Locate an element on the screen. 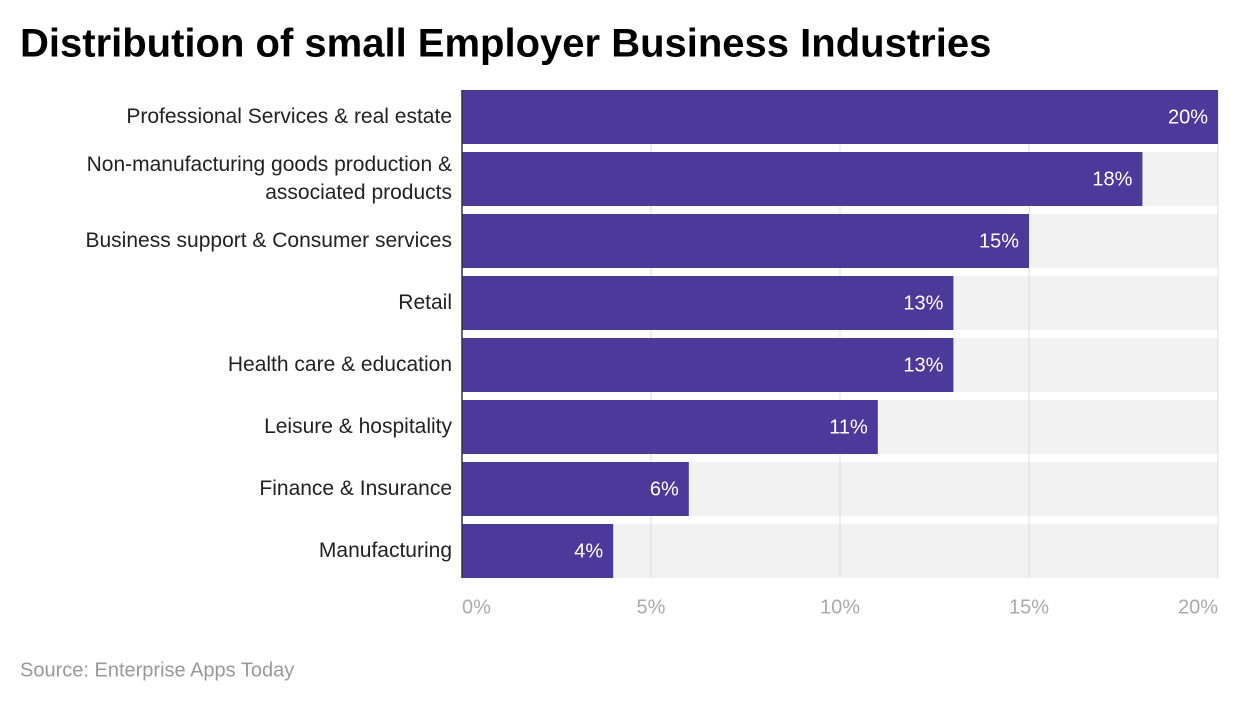 This screenshot has width=1240, height=704. value-label: 15% is located at coordinates (999, 241).